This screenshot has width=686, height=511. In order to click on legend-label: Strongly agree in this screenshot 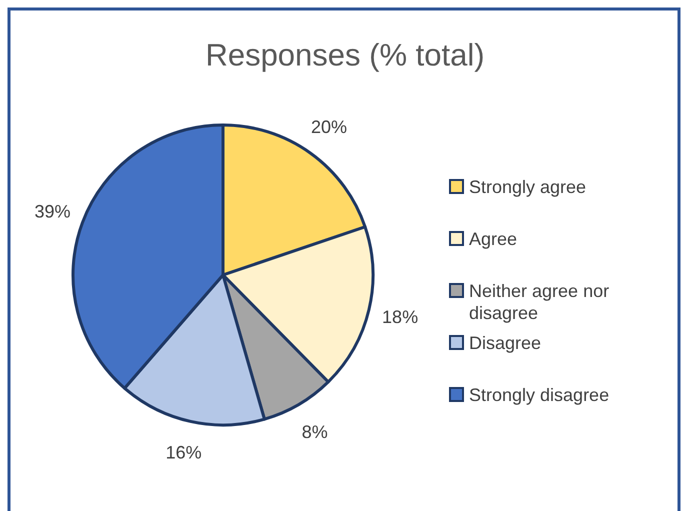, I will do `click(527, 187)`.